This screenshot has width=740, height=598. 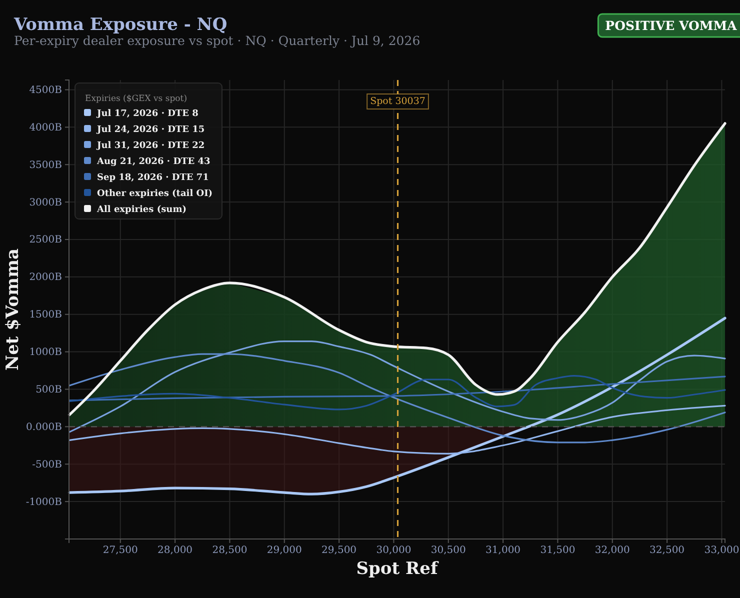 I want to click on x-tick-label: 30,000, so click(x=394, y=550).